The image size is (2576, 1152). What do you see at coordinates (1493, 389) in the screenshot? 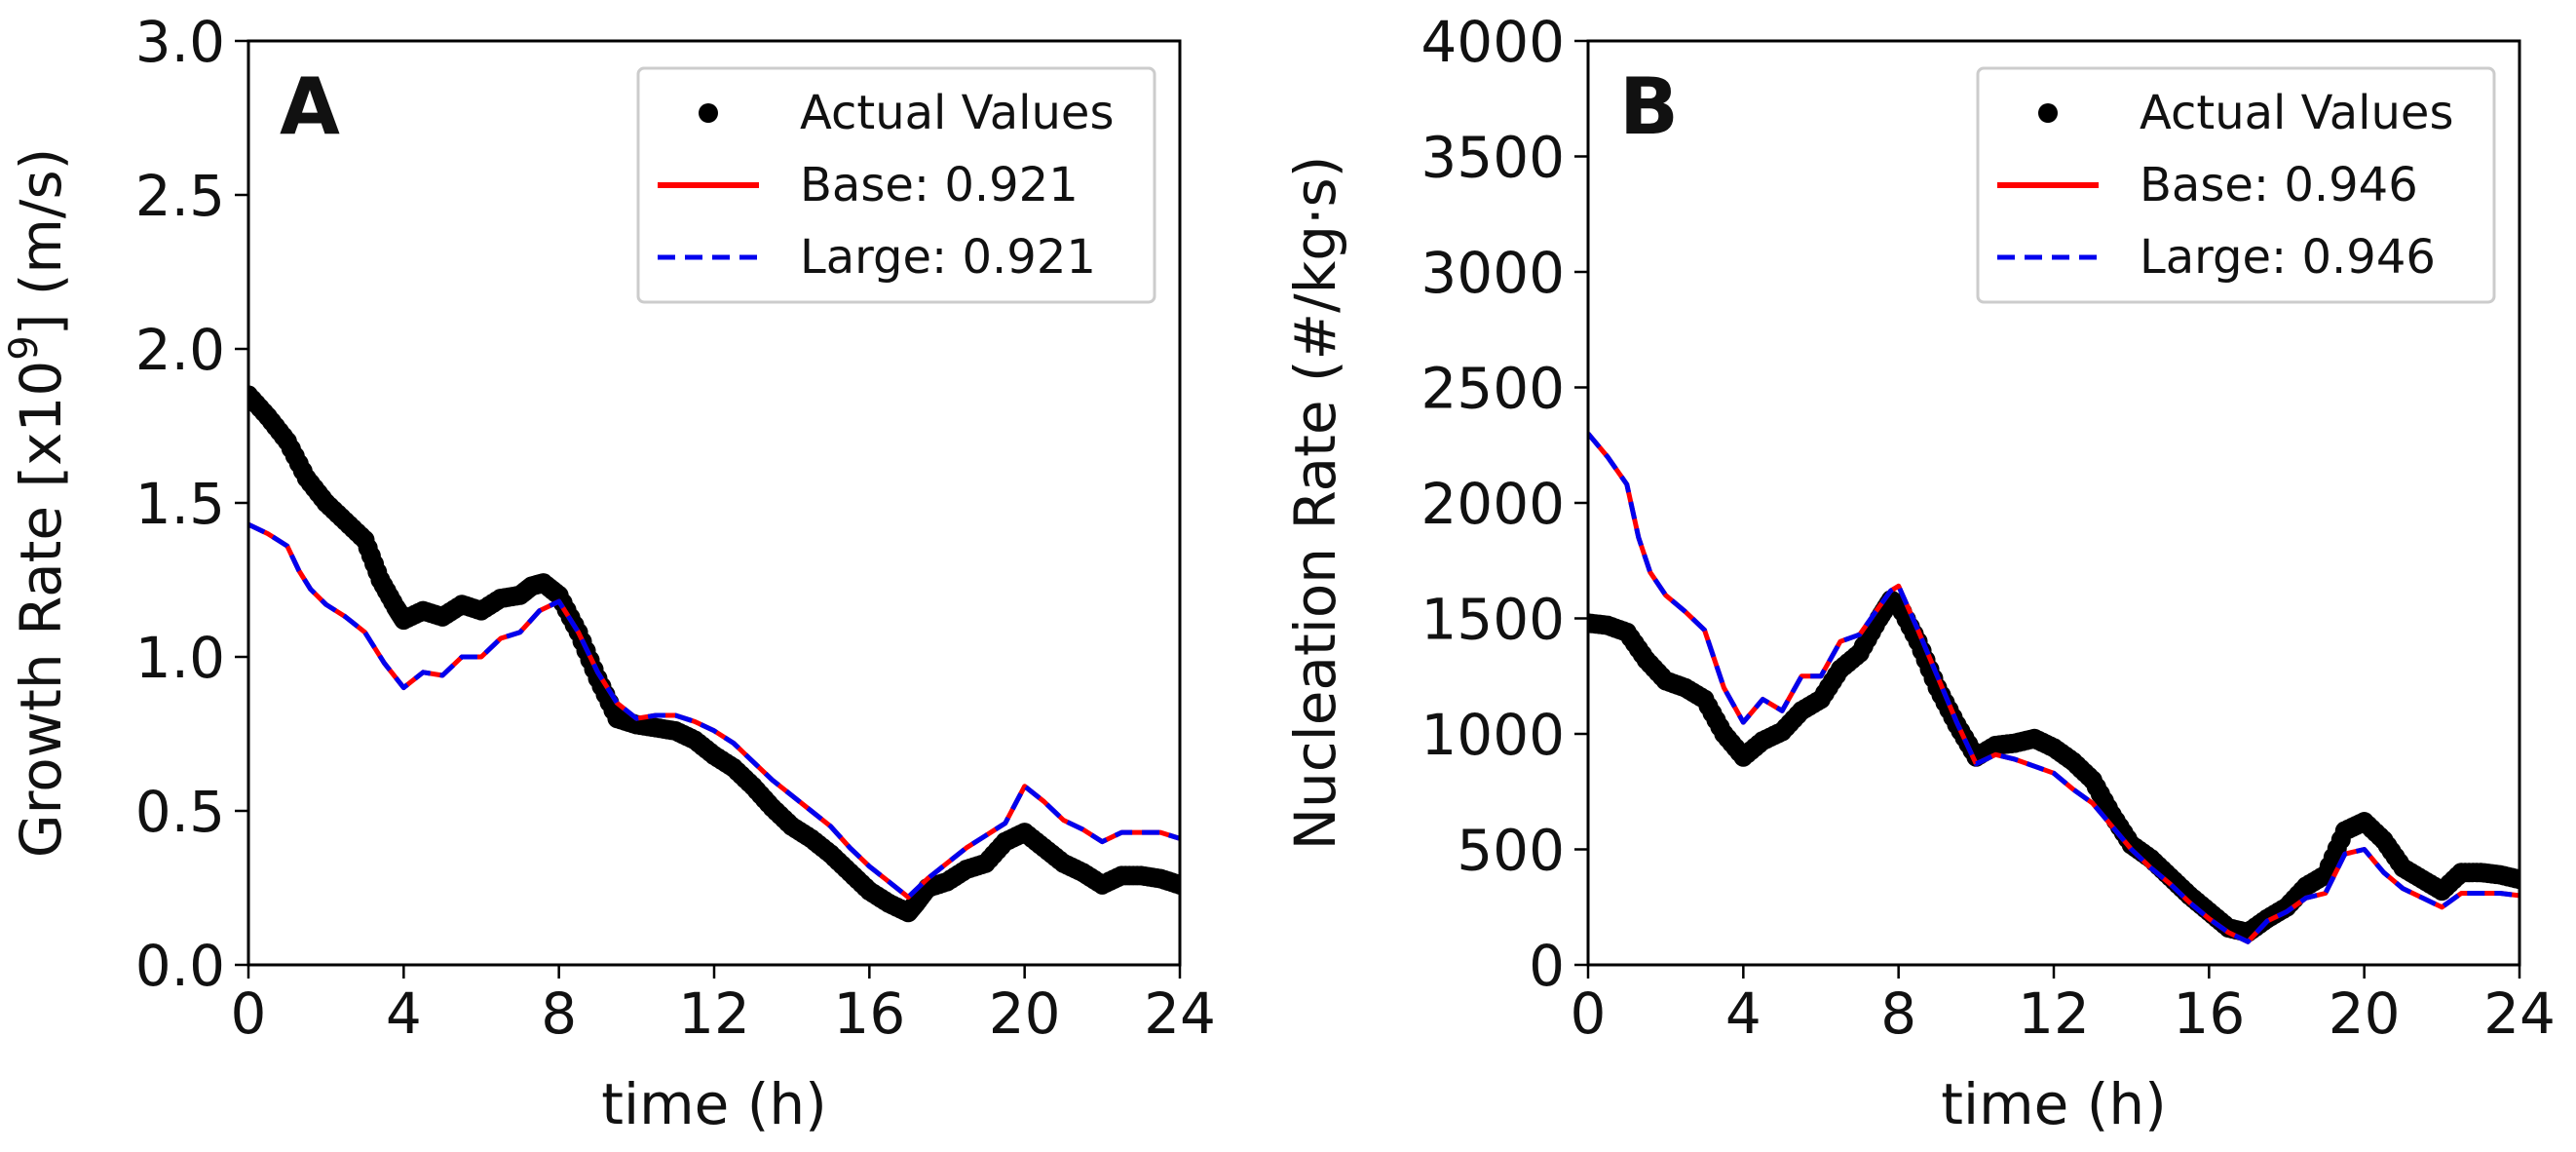
I see `y-tick-label: 2500` at bounding box center [1493, 389].